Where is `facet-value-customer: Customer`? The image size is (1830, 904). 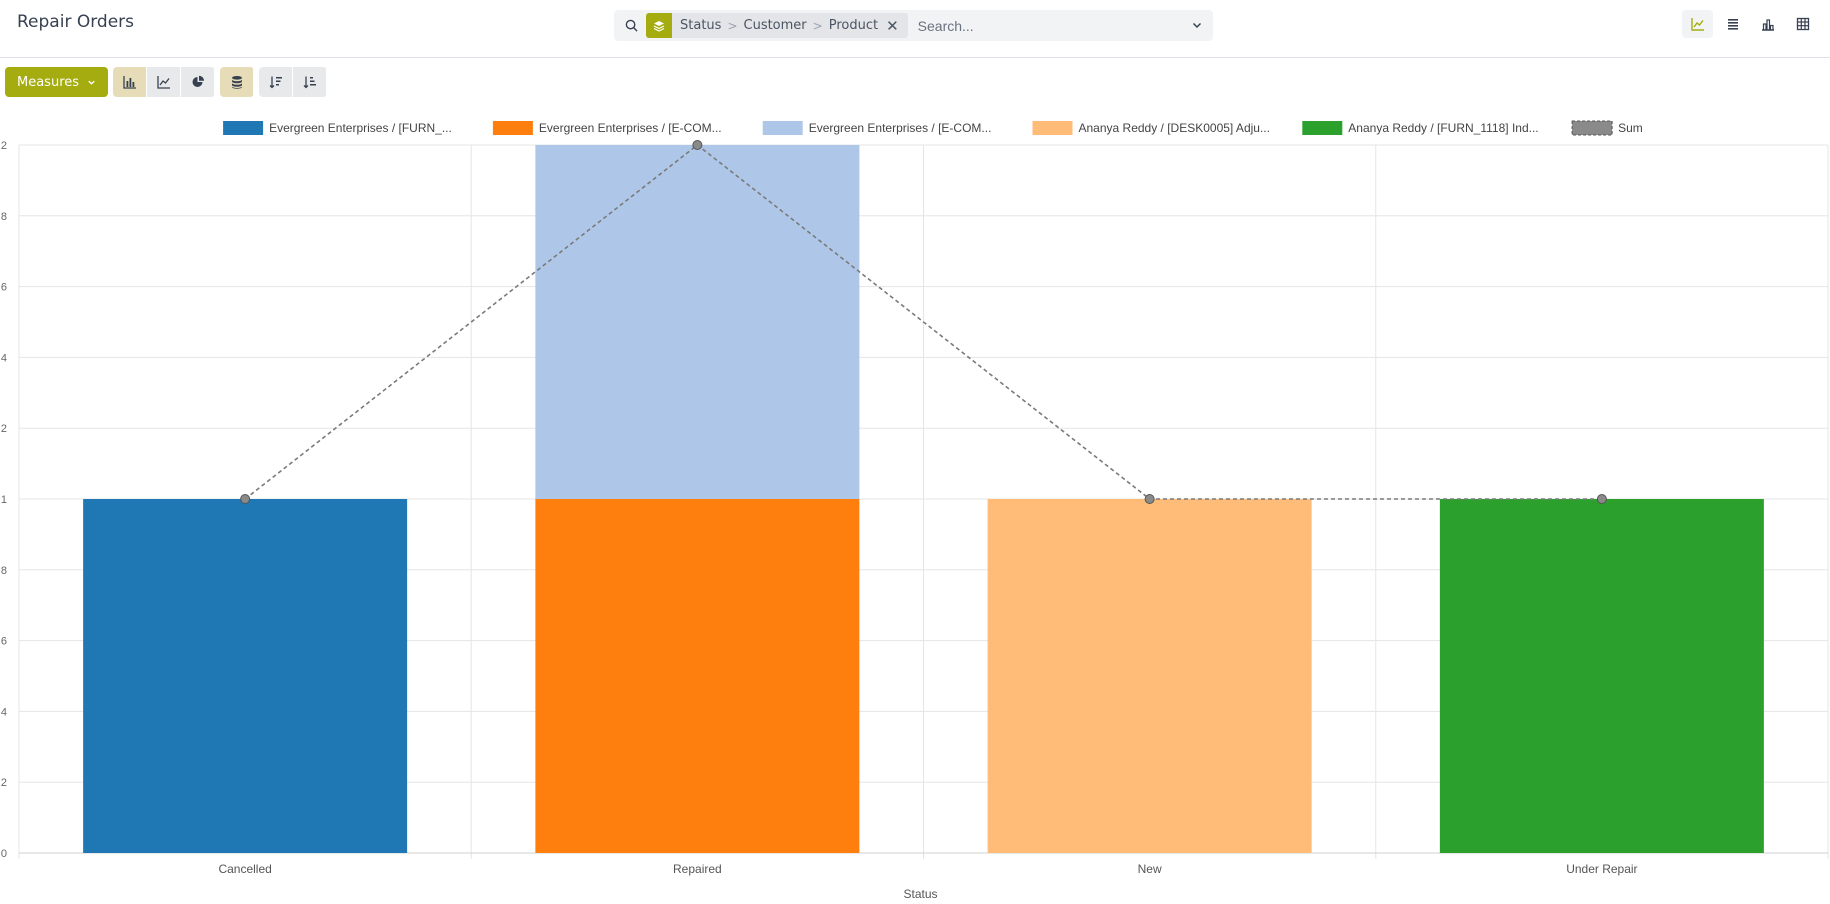 facet-value-customer: Customer is located at coordinates (775, 25).